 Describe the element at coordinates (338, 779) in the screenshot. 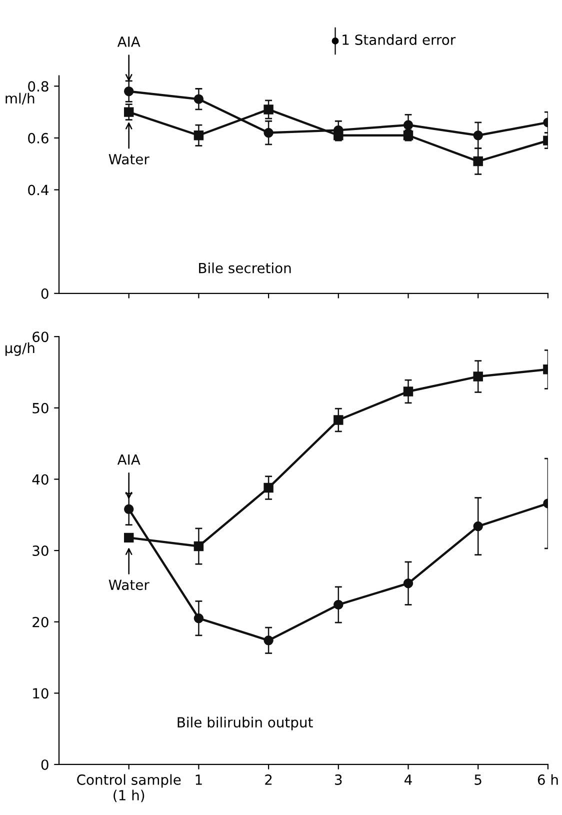

I see `x-tick-label: 3` at that location.